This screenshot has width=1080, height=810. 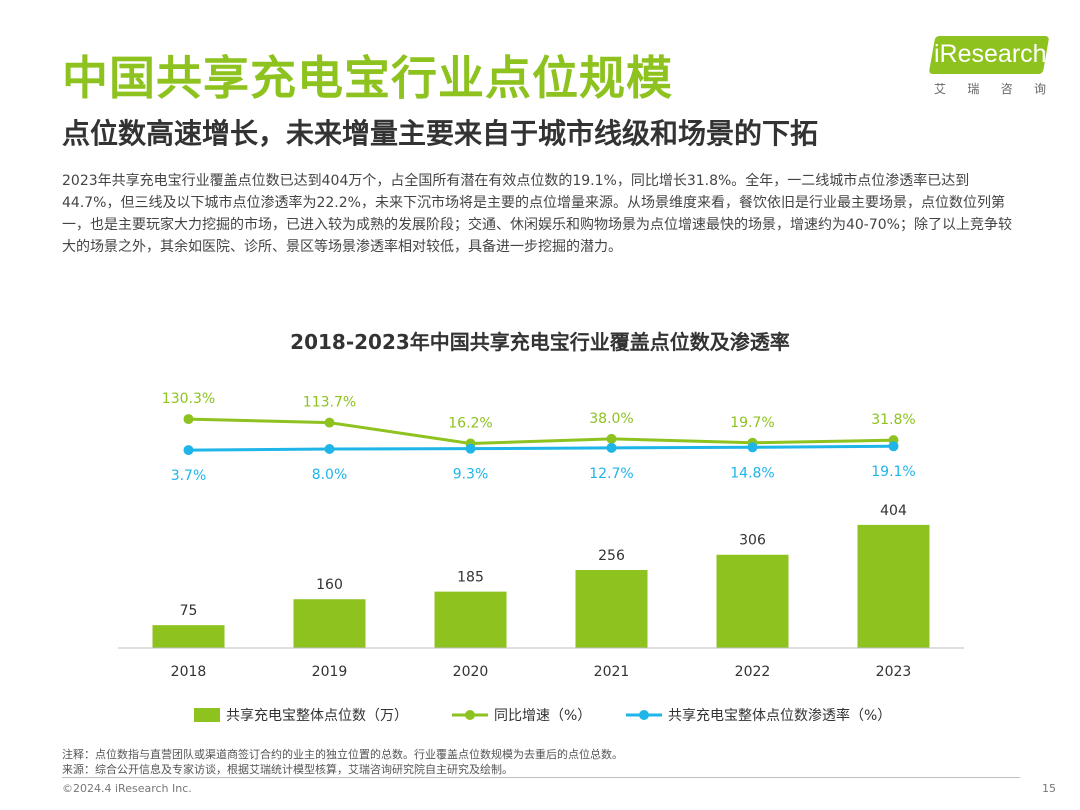 What do you see at coordinates (973, 89) in the screenshot?
I see `logo-char: 瑞` at bounding box center [973, 89].